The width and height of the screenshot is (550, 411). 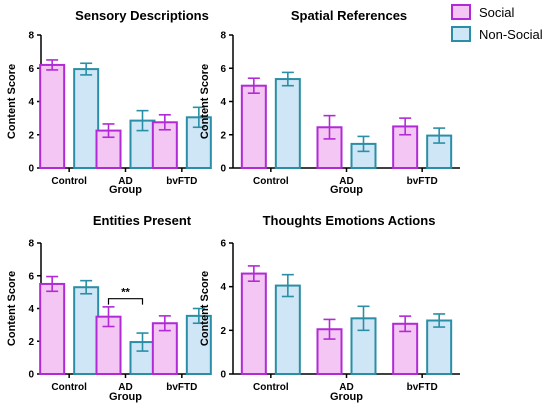 What do you see at coordinates (497, 12) in the screenshot?
I see `legend-label-social: Social` at bounding box center [497, 12].